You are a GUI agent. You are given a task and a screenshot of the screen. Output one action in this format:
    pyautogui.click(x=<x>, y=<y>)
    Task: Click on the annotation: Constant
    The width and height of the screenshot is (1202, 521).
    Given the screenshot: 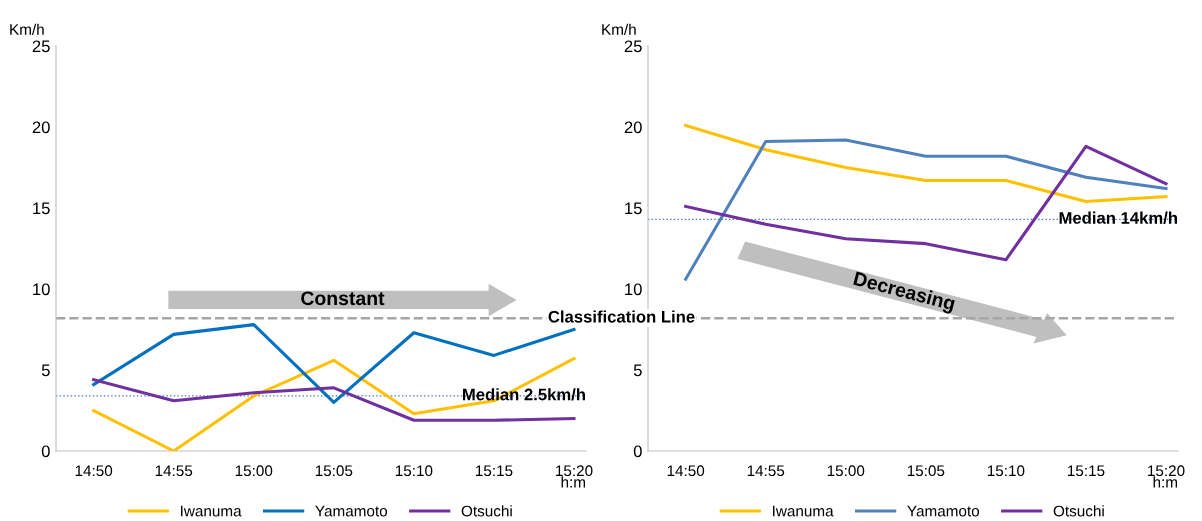 What is the action you would take?
    pyautogui.click(x=343, y=298)
    